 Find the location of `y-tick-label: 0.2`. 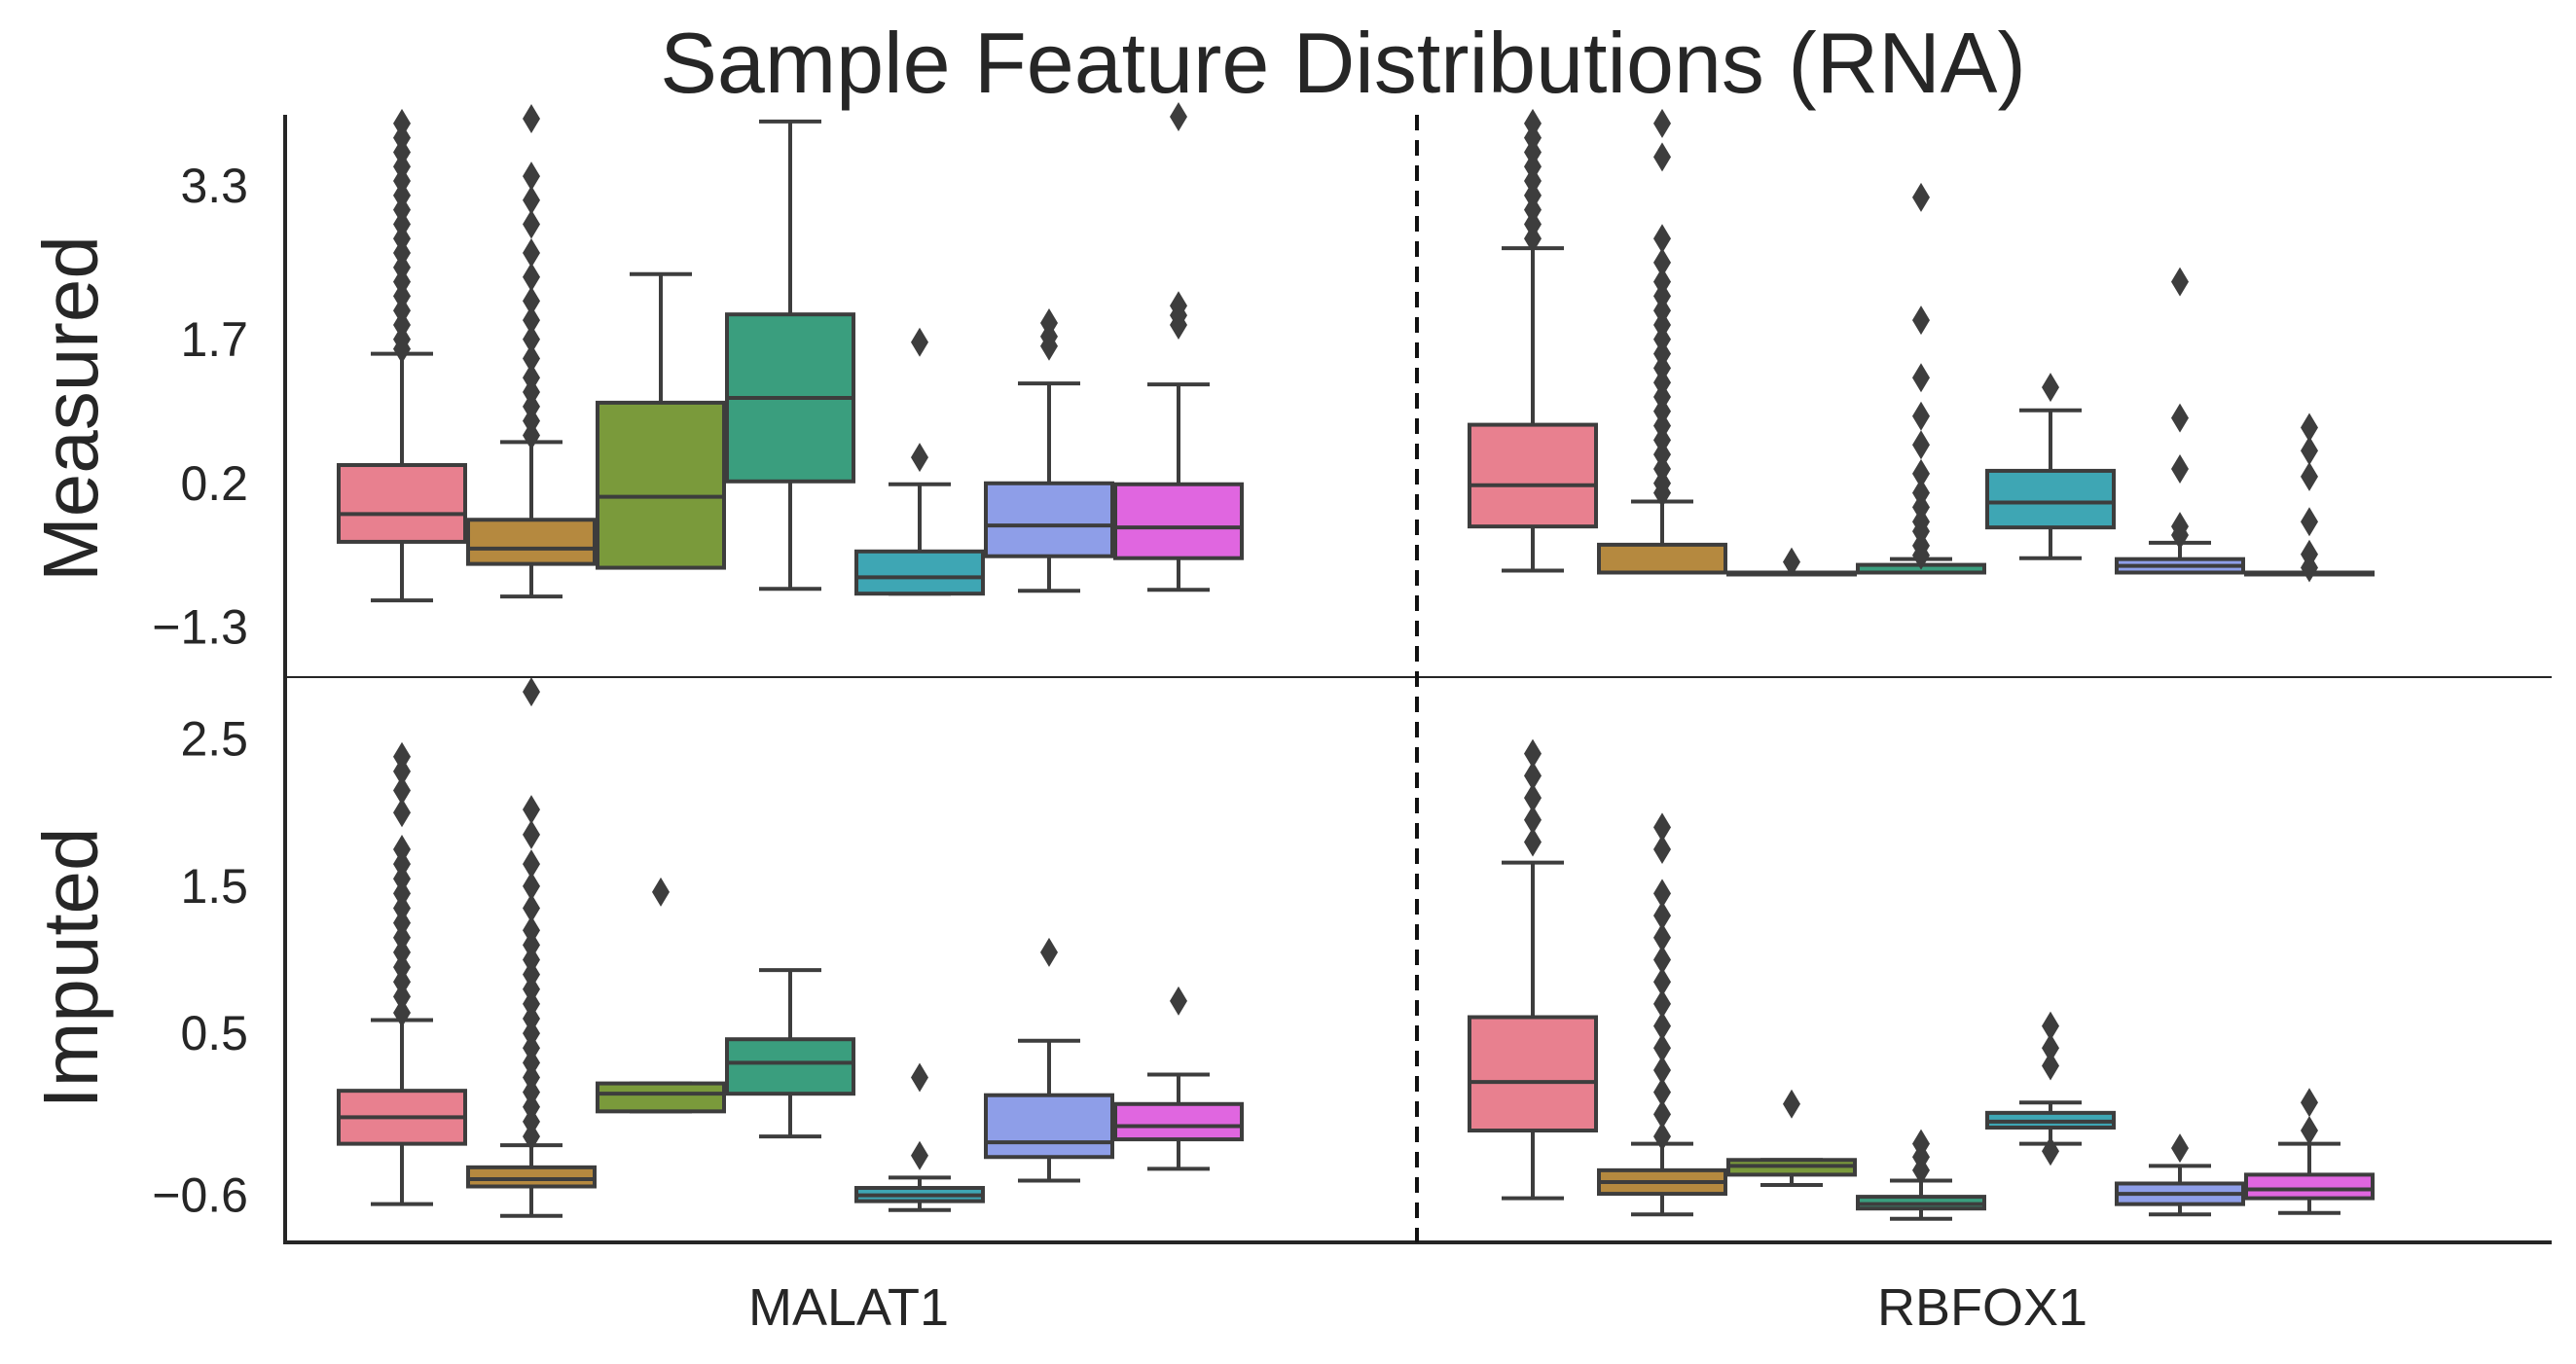

y-tick-label: 0.2 is located at coordinates (214, 483).